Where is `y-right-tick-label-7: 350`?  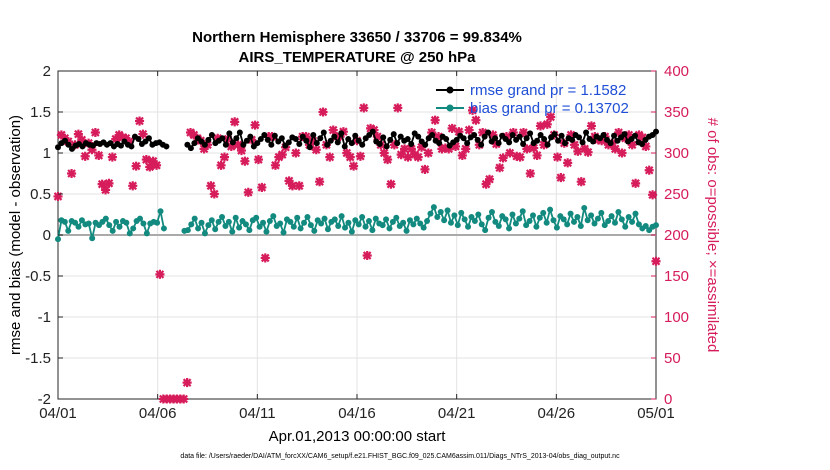
y-right-tick-label-7: 350 is located at coordinates (676, 112).